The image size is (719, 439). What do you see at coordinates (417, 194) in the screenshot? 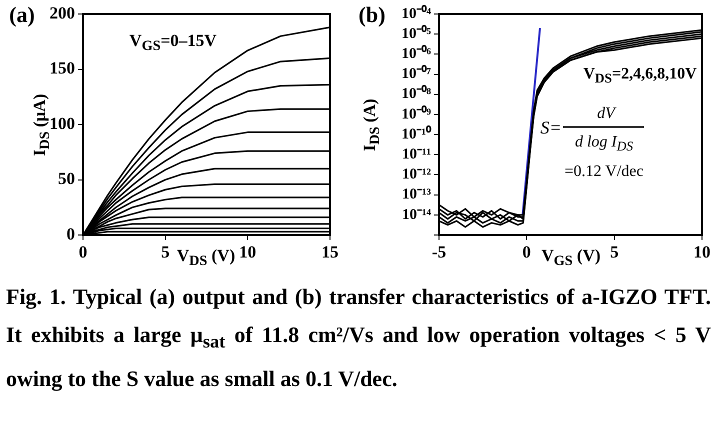
I see `y-tick-label: 10⁻¹³` at bounding box center [417, 194].